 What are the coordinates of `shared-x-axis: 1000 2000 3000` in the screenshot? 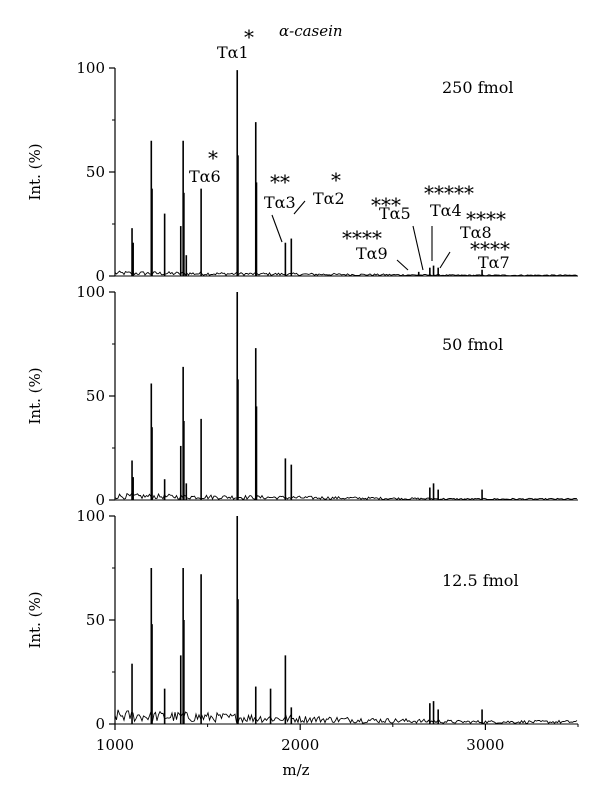 It's located at (337, 739).